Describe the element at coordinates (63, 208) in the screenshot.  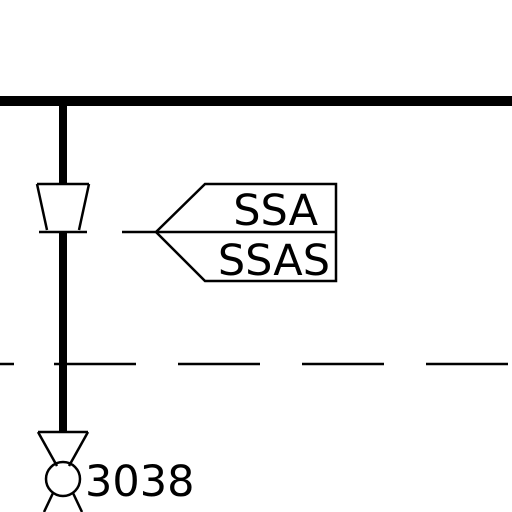
I see `reducer-icon` at that location.